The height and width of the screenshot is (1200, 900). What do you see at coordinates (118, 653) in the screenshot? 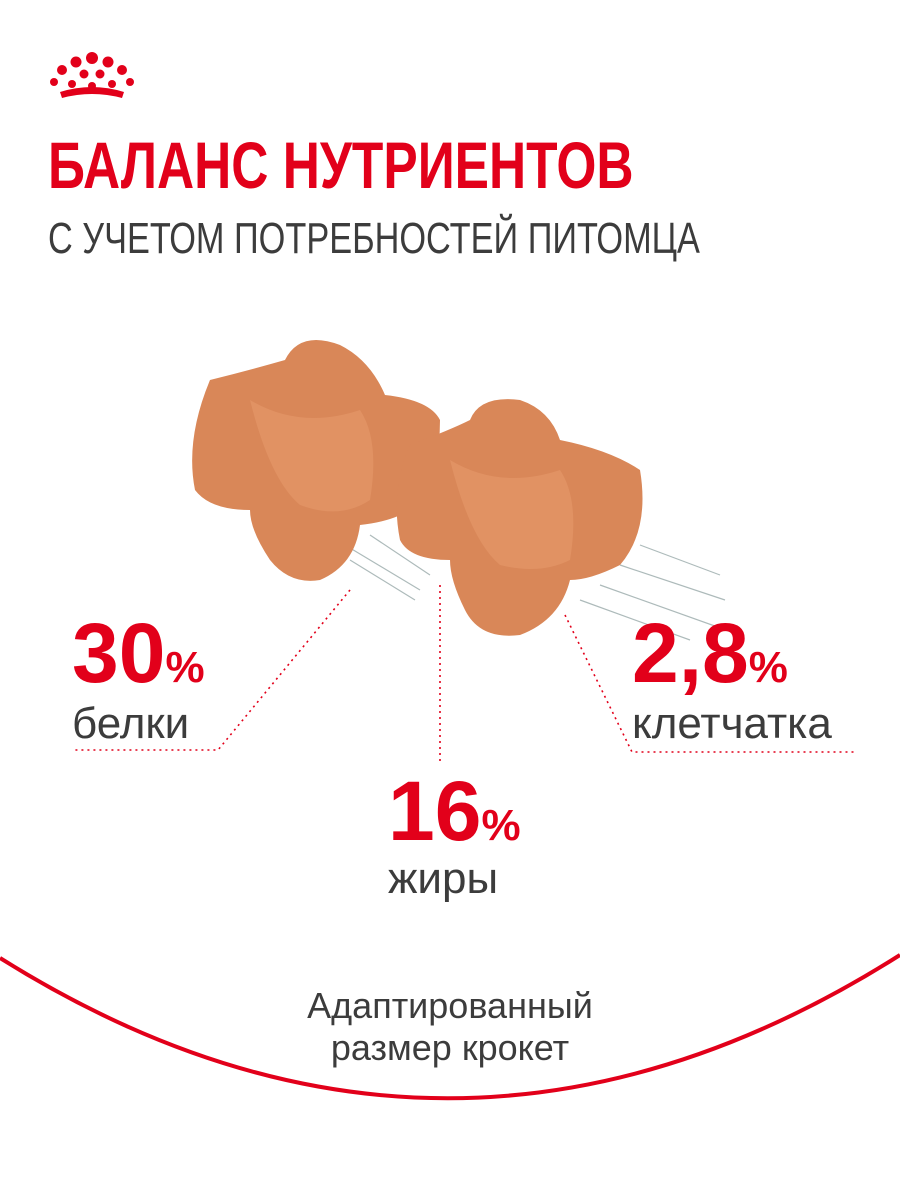
I see `stat-number: 30` at bounding box center [118, 653].